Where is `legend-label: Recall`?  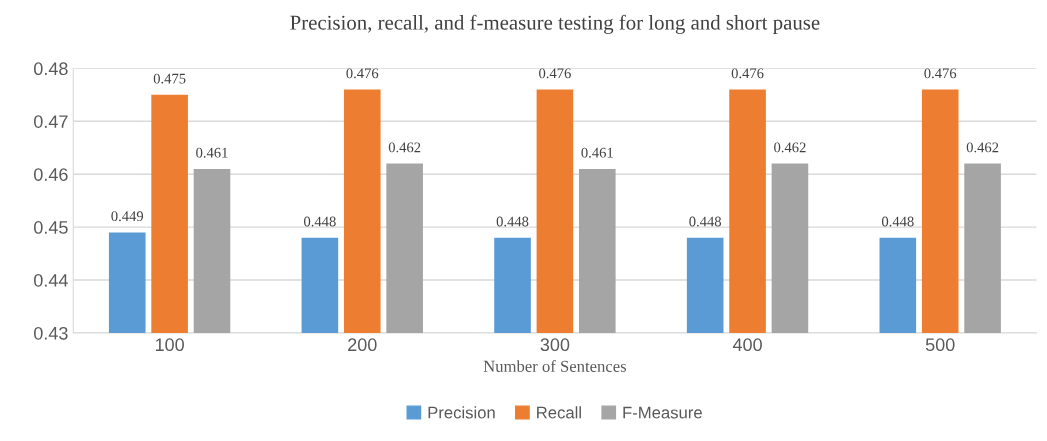
legend-label: Recall is located at coordinates (559, 412).